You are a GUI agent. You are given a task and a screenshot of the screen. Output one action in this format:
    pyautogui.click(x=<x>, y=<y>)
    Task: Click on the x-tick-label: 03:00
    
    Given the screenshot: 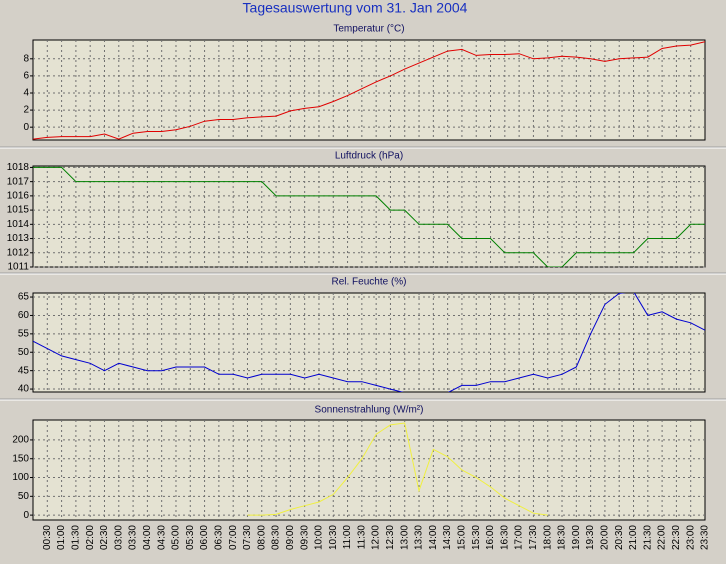 What is the action you would take?
    pyautogui.click(x=118, y=537)
    